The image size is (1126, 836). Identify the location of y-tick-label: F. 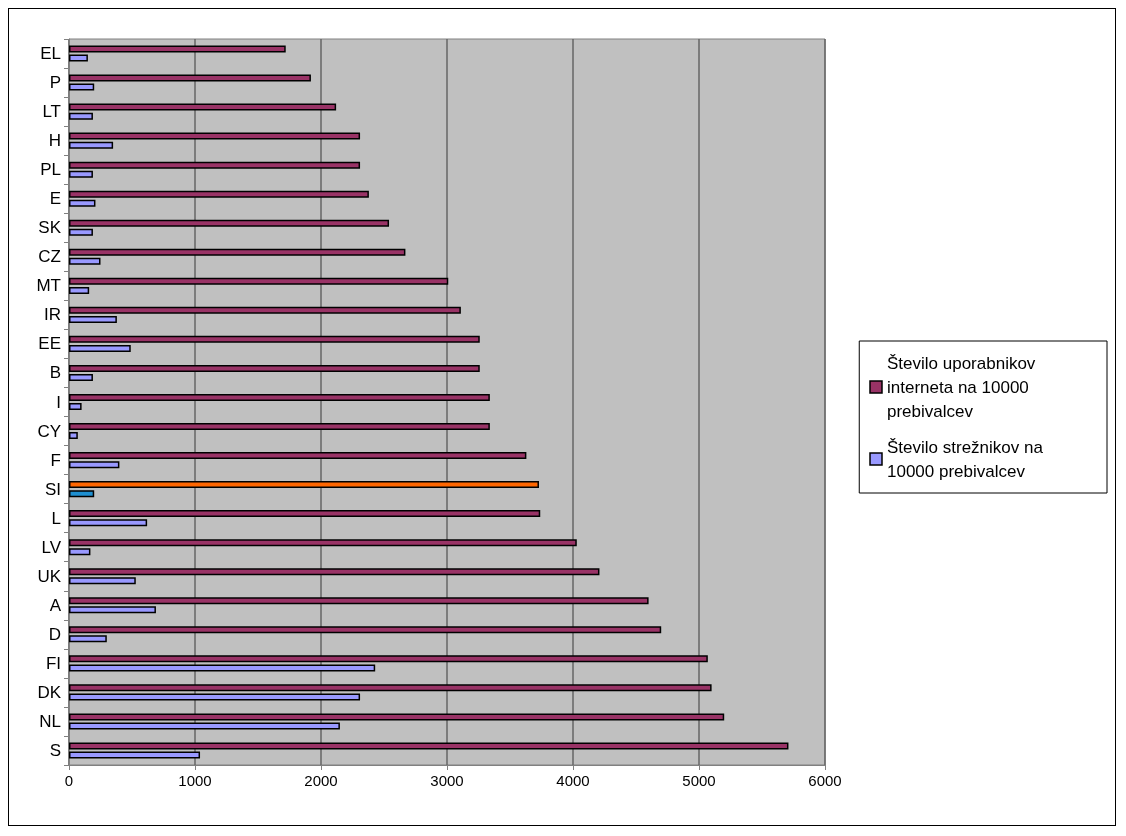
(55, 460).